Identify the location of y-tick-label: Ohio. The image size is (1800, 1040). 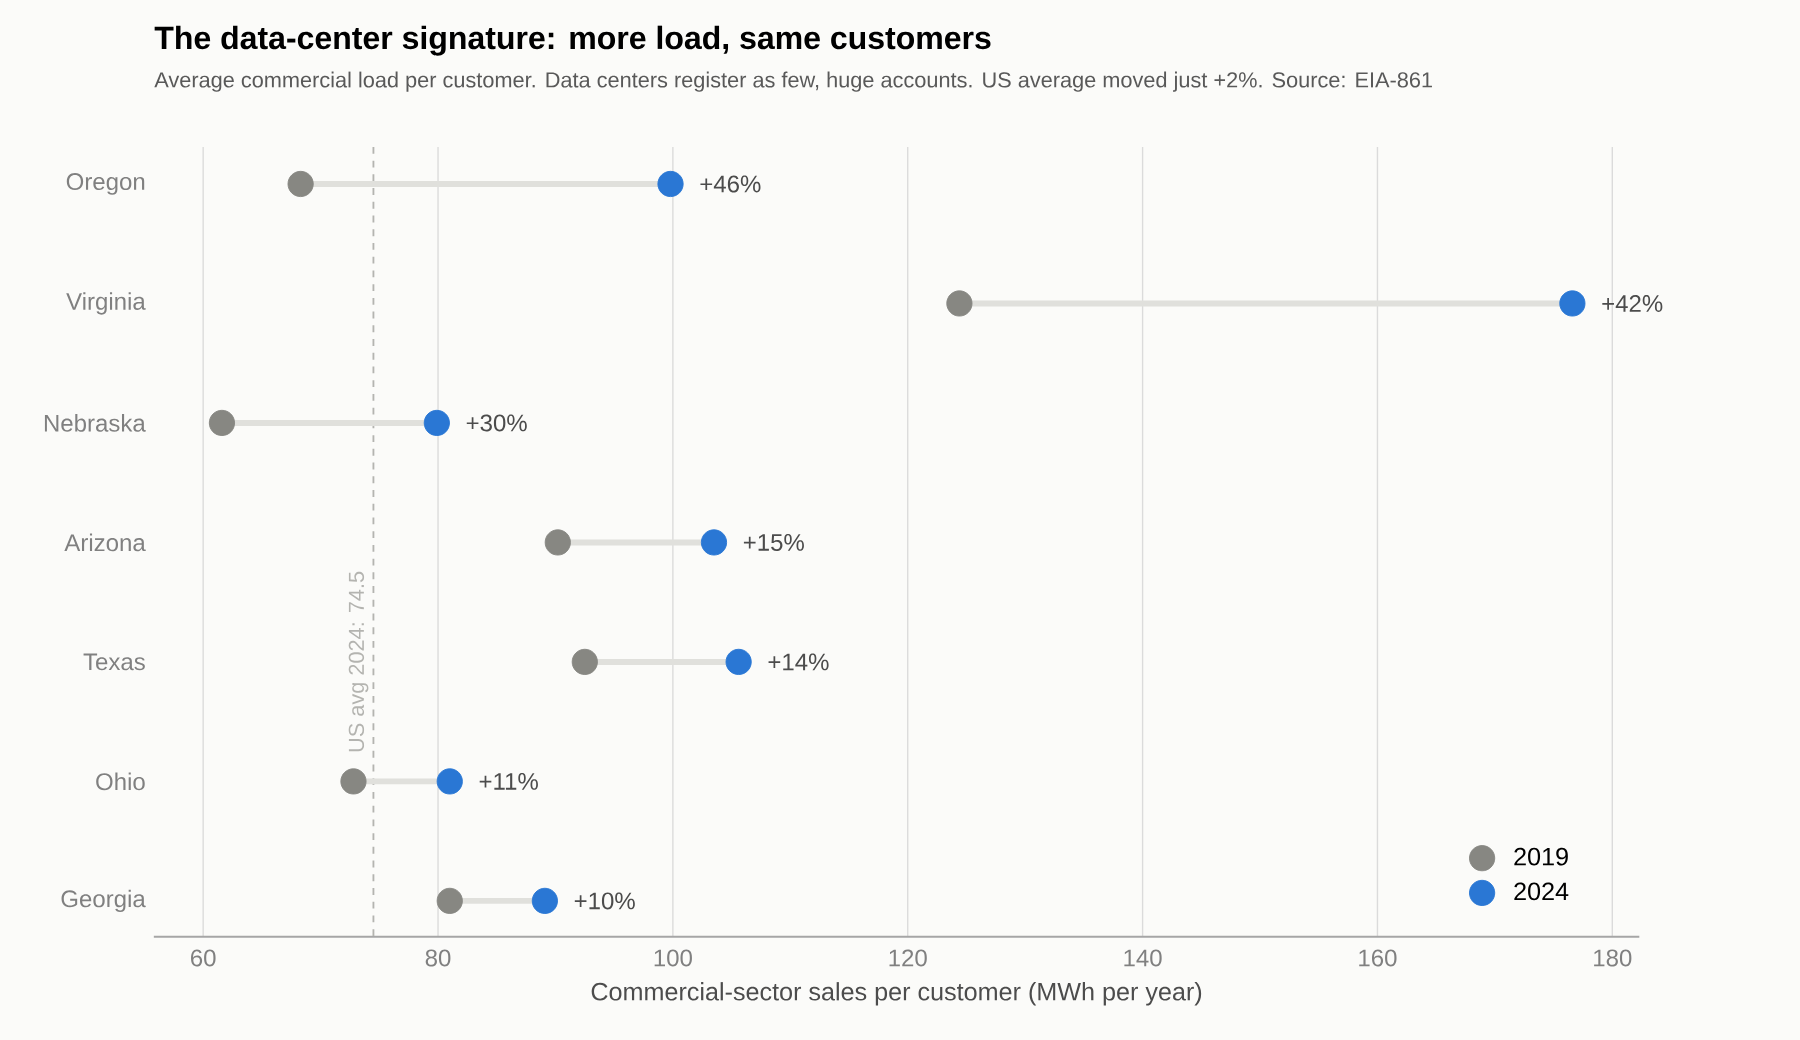
(120, 781).